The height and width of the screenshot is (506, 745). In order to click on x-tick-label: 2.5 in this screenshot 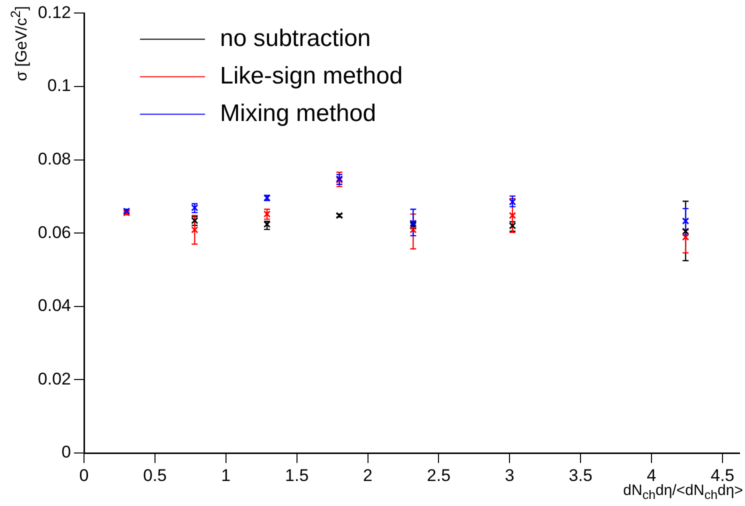, I will do `click(438, 475)`.